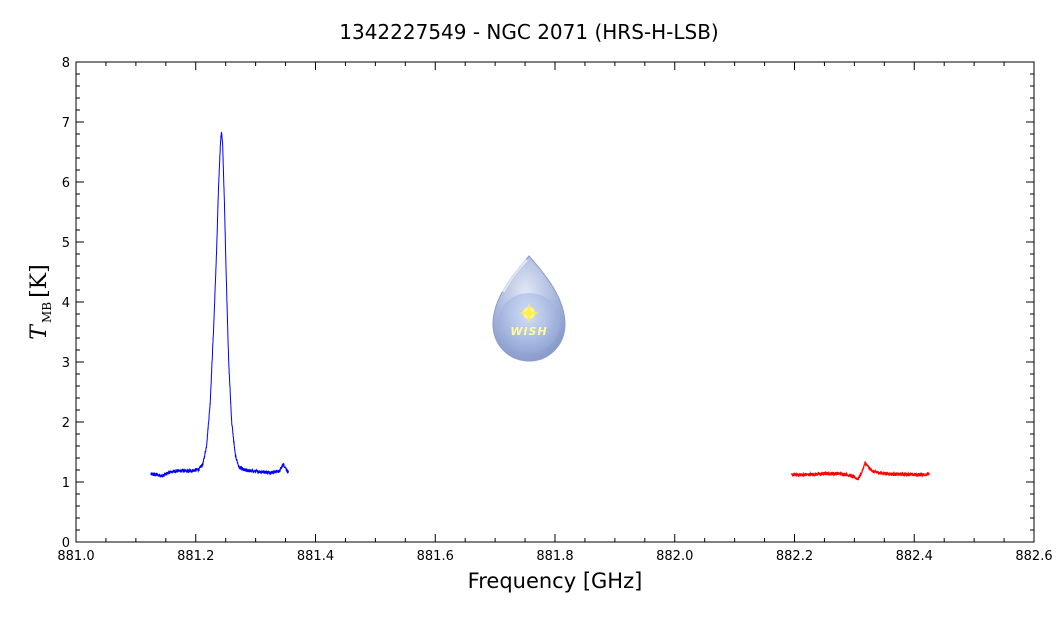 The image size is (1059, 618). Describe the element at coordinates (66, 63) in the screenshot. I see `y-tick-label: 8` at that location.